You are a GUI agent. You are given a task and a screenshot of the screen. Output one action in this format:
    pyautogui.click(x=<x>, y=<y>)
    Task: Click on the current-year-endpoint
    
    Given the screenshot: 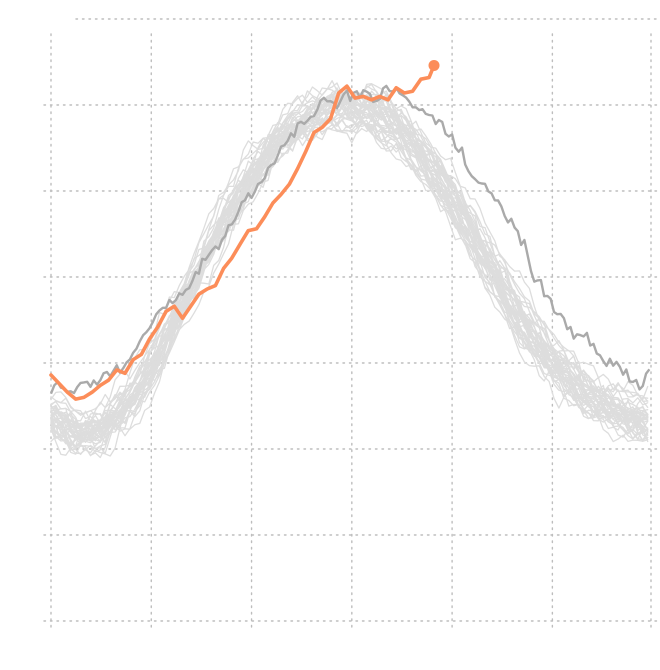 What is the action you would take?
    pyautogui.click(x=434, y=65)
    